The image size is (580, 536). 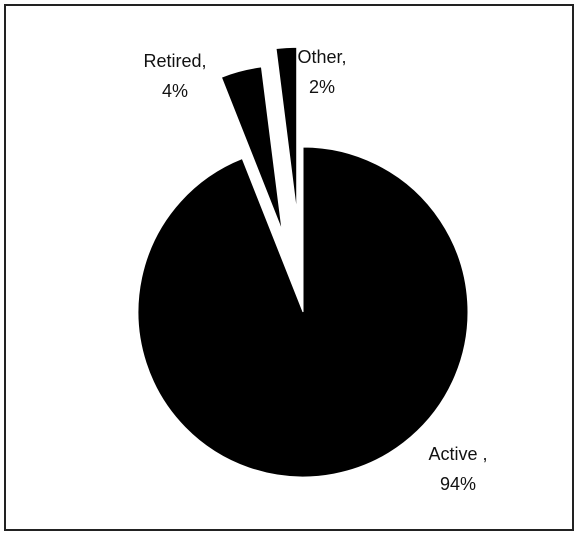 What do you see at coordinates (174, 61) in the screenshot?
I see `slice-label: Retired,` at bounding box center [174, 61].